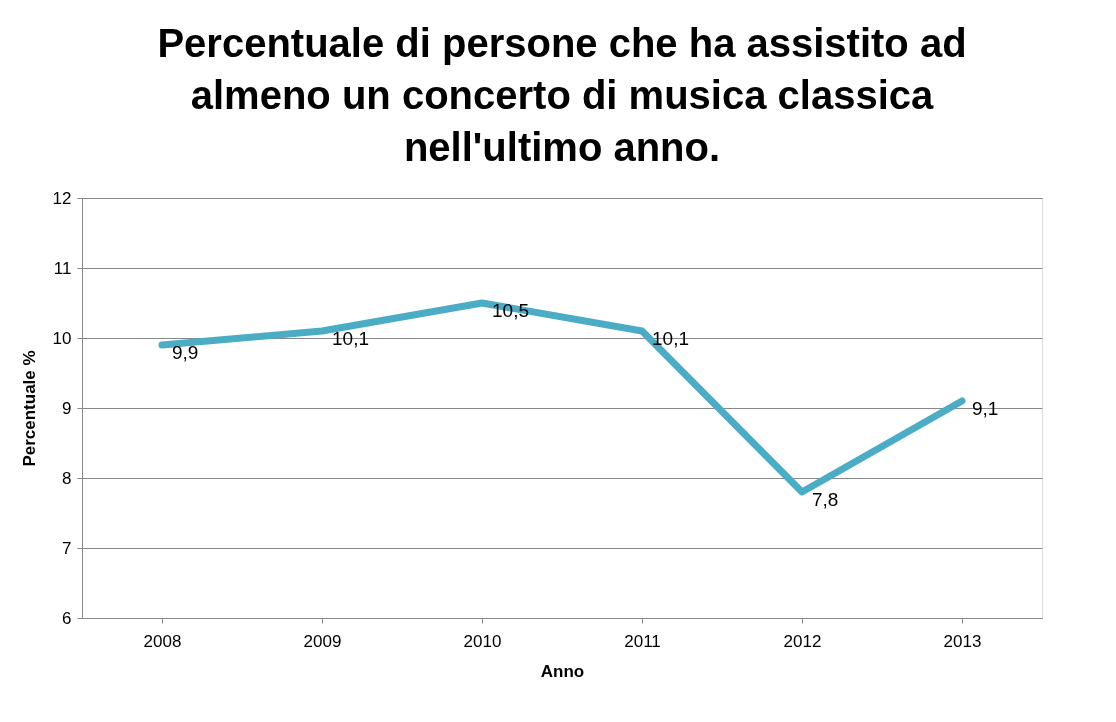  Describe the element at coordinates (67, 548) in the screenshot. I see `y-tick-label: 7` at that location.